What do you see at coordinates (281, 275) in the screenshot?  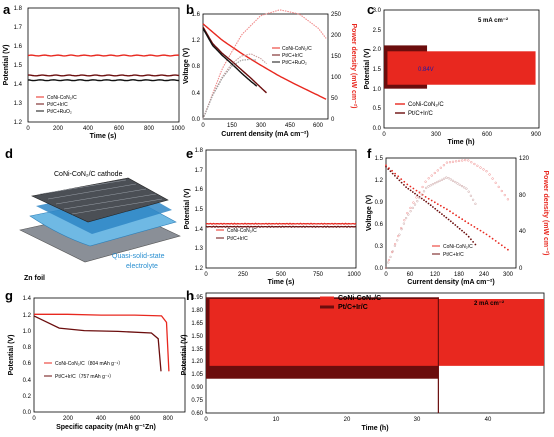 I see `xtick-e-2: 500` at bounding box center [281, 275].